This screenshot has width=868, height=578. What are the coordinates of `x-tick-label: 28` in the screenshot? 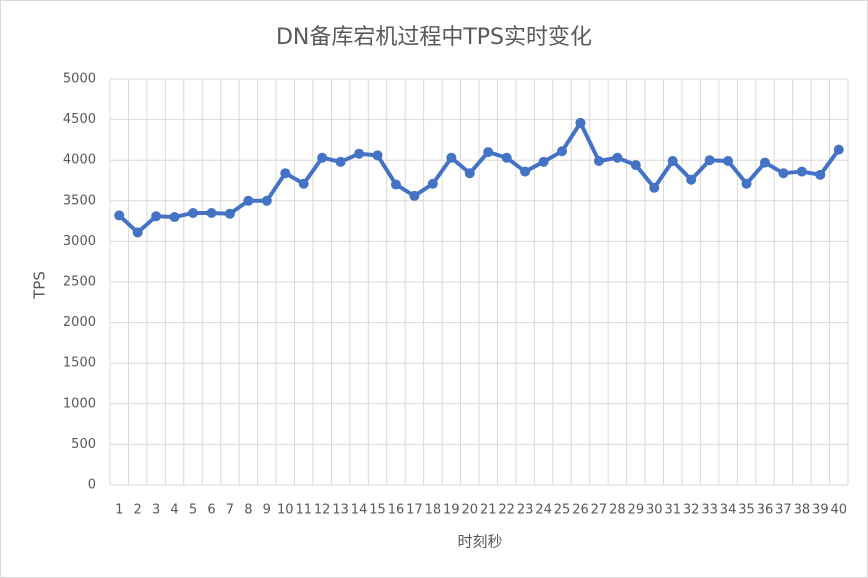 It's located at (617, 510).